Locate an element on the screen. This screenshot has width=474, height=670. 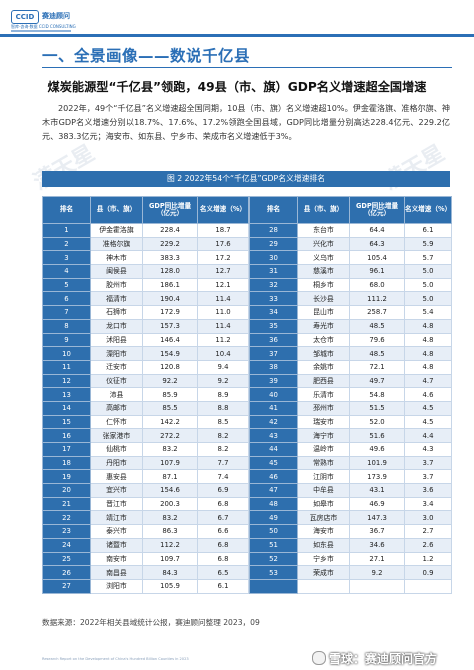
table-row: 24 诸暨市 112.2 6.8 51 如东县 34.6 2.6 is located at coordinates (247, 545).